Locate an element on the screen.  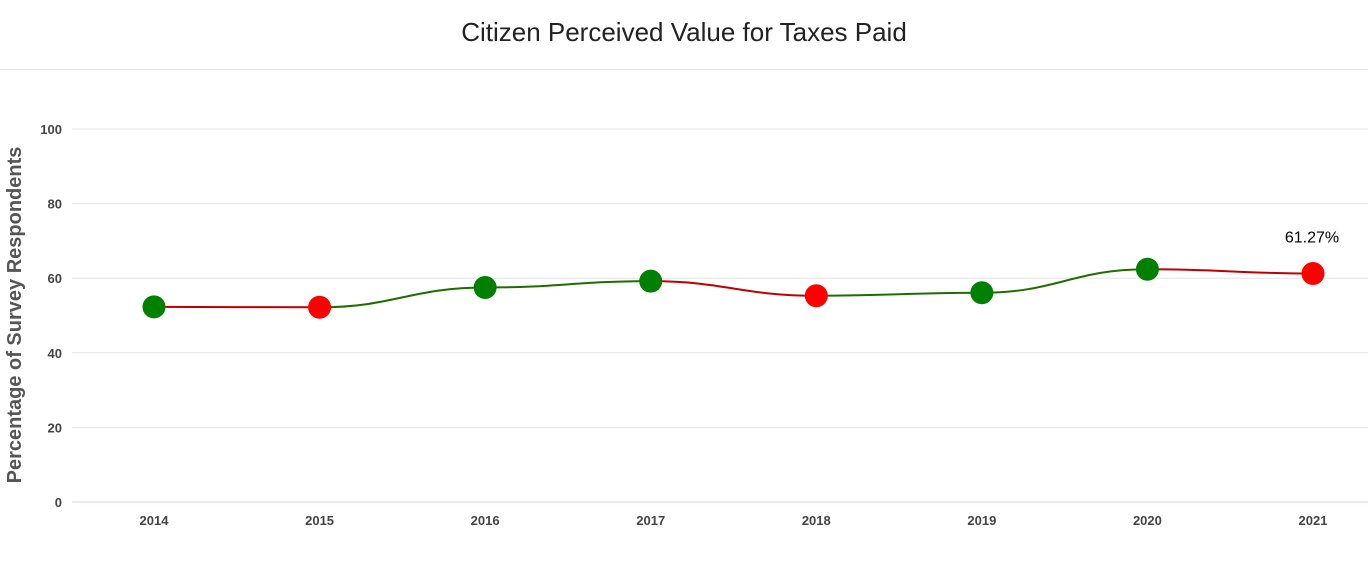
x-tick-label: 2021 is located at coordinates (1313, 520).